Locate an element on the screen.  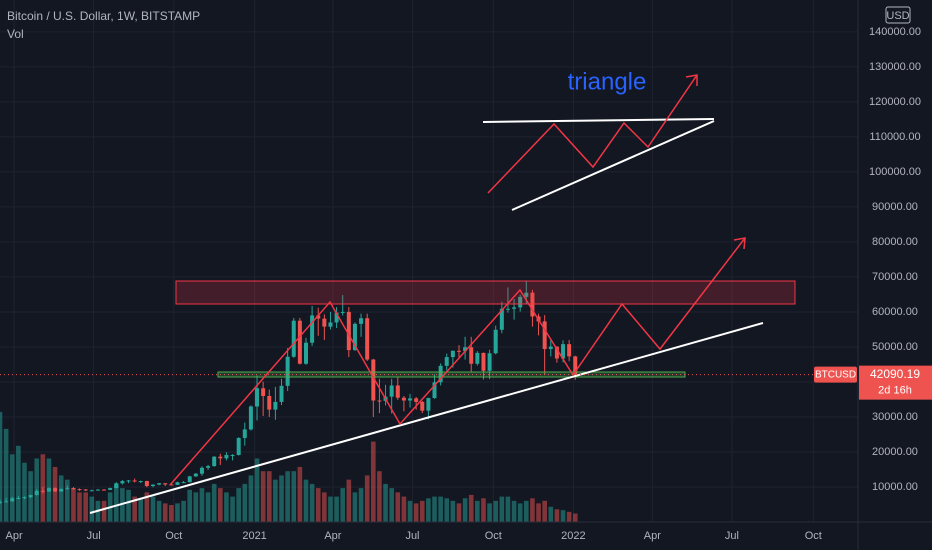
y-tick-label: 10000.00 is located at coordinates (895, 487).